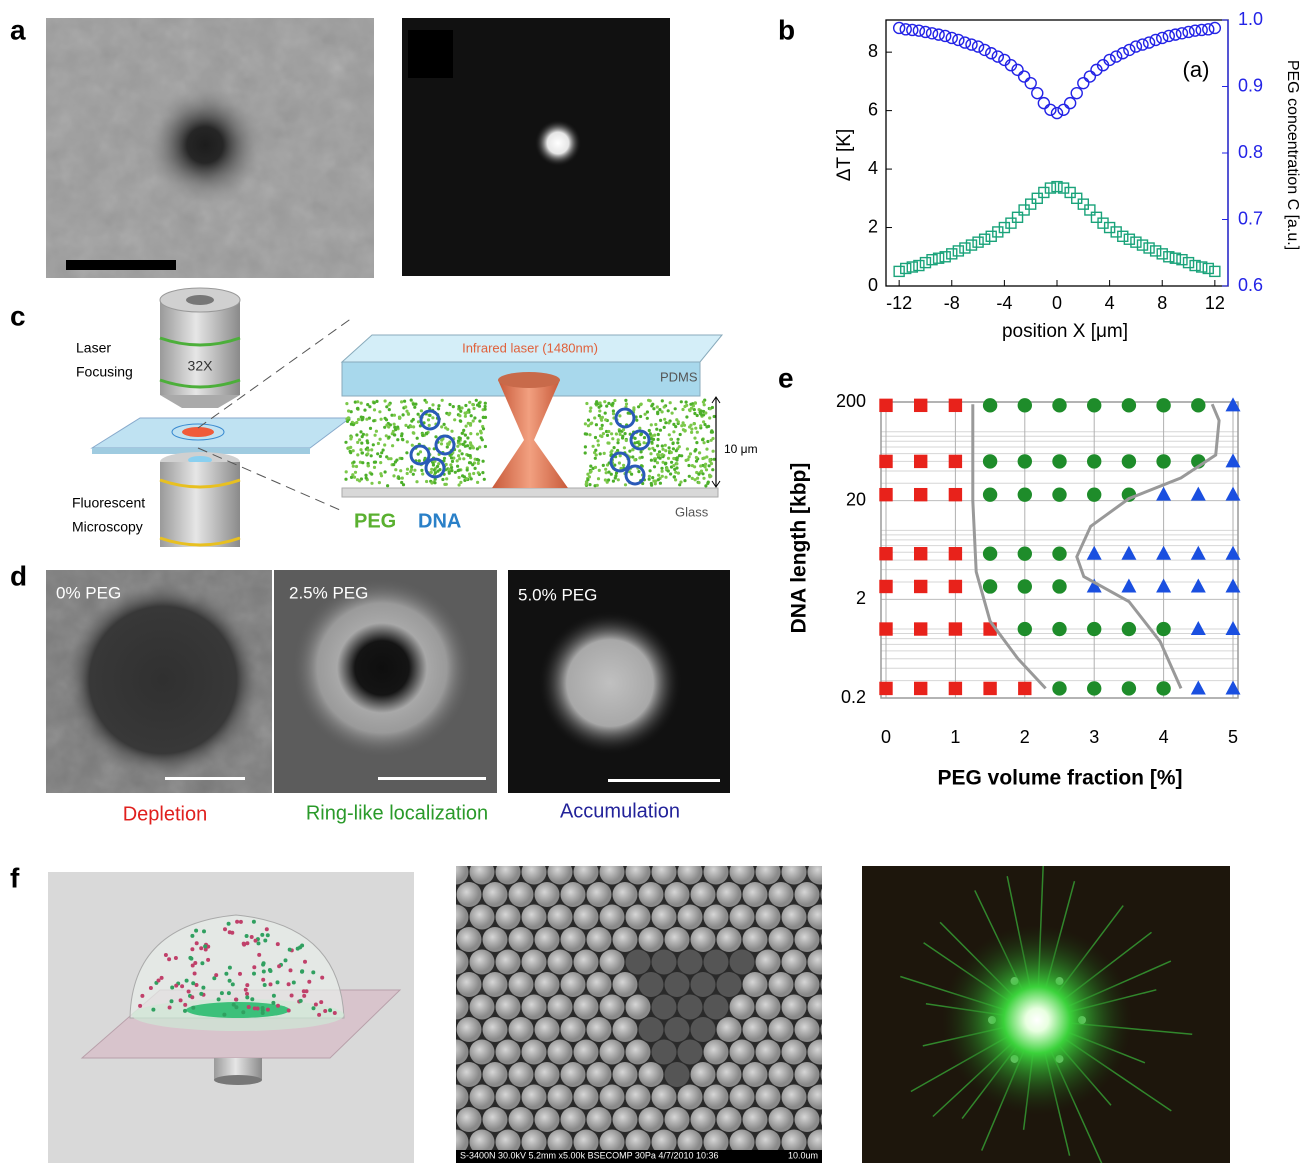 The height and width of the screenshot is (1163, 1304). I want to click on image-label: 2.5% PEG, so click(328, 592).